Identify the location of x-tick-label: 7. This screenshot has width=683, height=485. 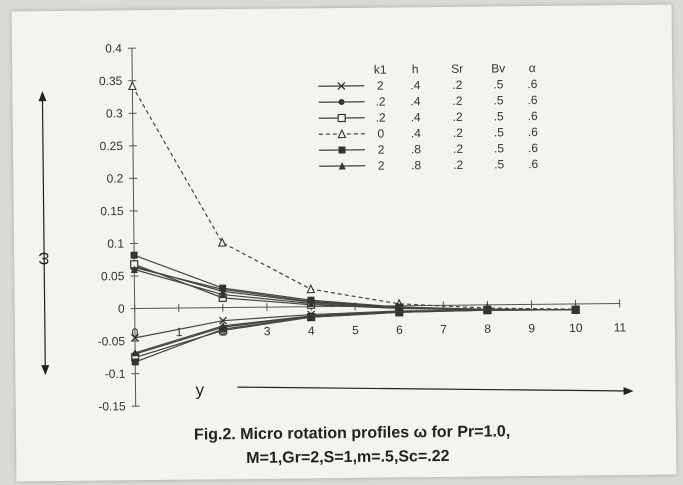
(443, 329).